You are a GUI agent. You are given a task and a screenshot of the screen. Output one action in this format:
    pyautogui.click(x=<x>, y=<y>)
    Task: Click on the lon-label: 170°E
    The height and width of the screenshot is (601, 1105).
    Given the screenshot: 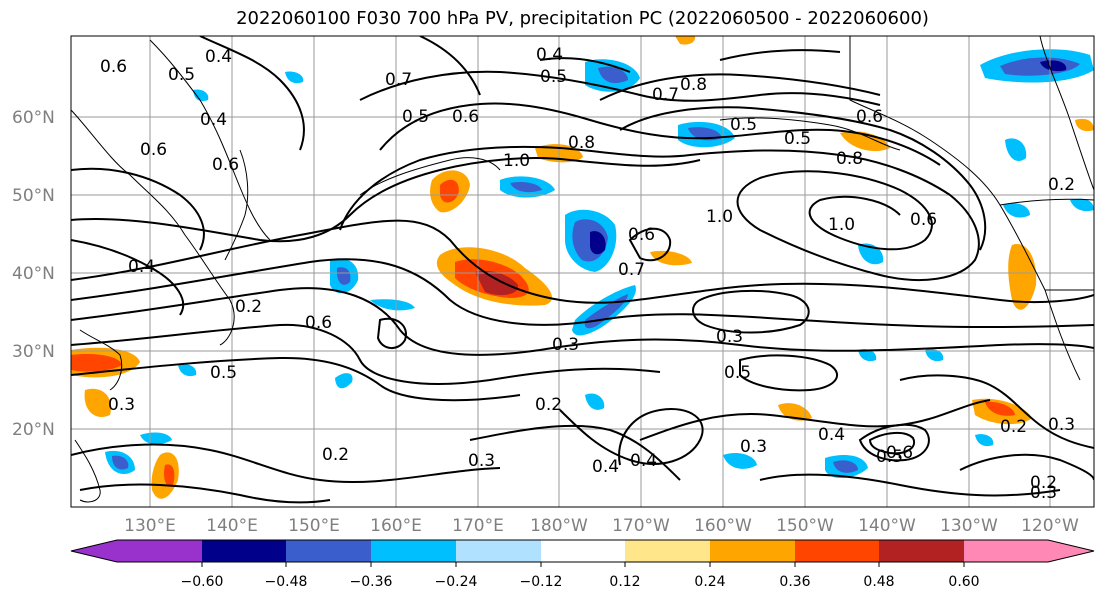 What is the action you would take?
    pyautogui.click(x=478, y=526)
    